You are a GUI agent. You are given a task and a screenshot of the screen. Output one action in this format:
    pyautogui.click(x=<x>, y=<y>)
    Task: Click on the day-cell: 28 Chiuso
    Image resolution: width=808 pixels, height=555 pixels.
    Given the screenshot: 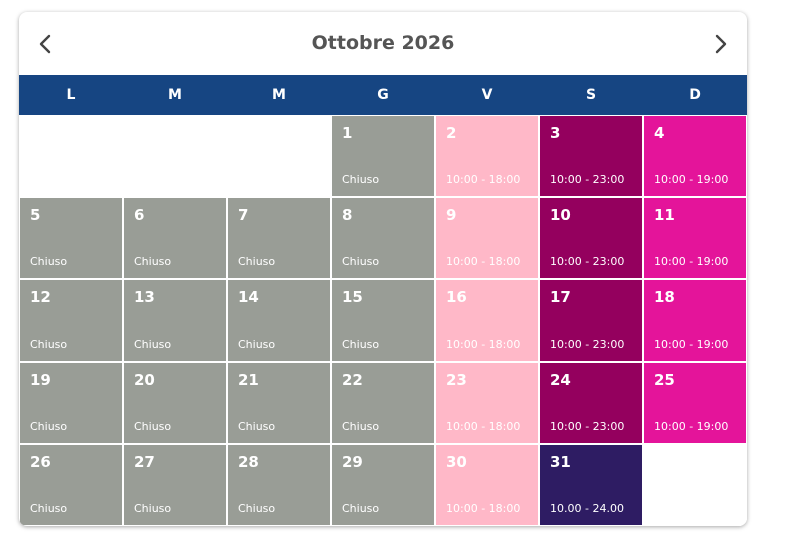 What is the action you would take?
    pyautogui.click(x=279, y=484)
    